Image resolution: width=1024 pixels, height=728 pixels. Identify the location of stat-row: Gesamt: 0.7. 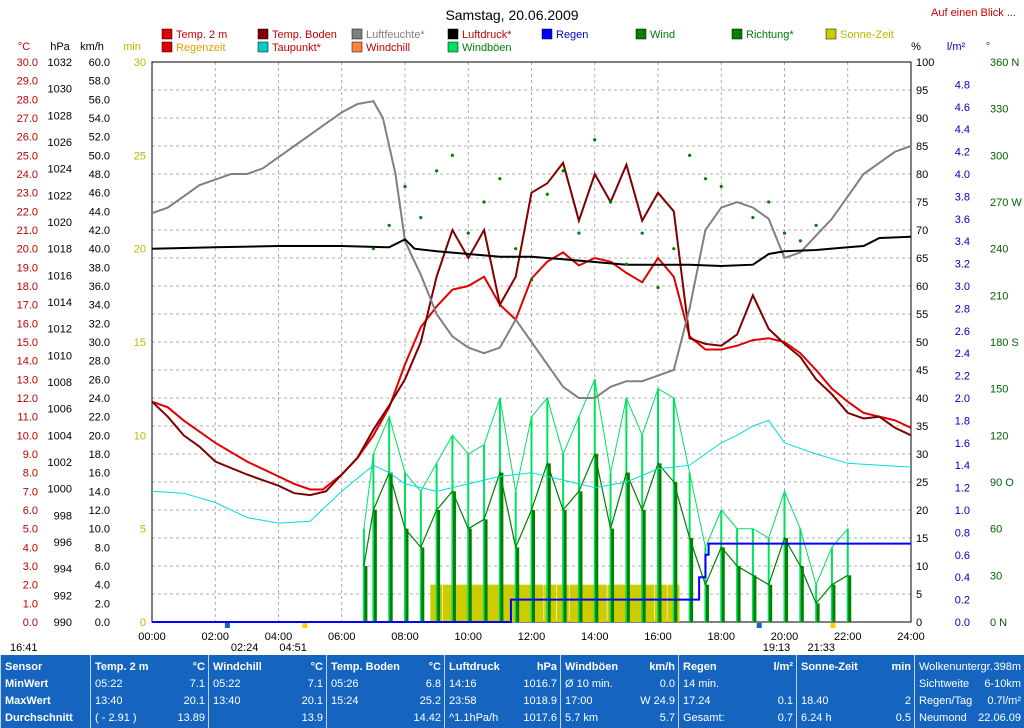
(738, 718).